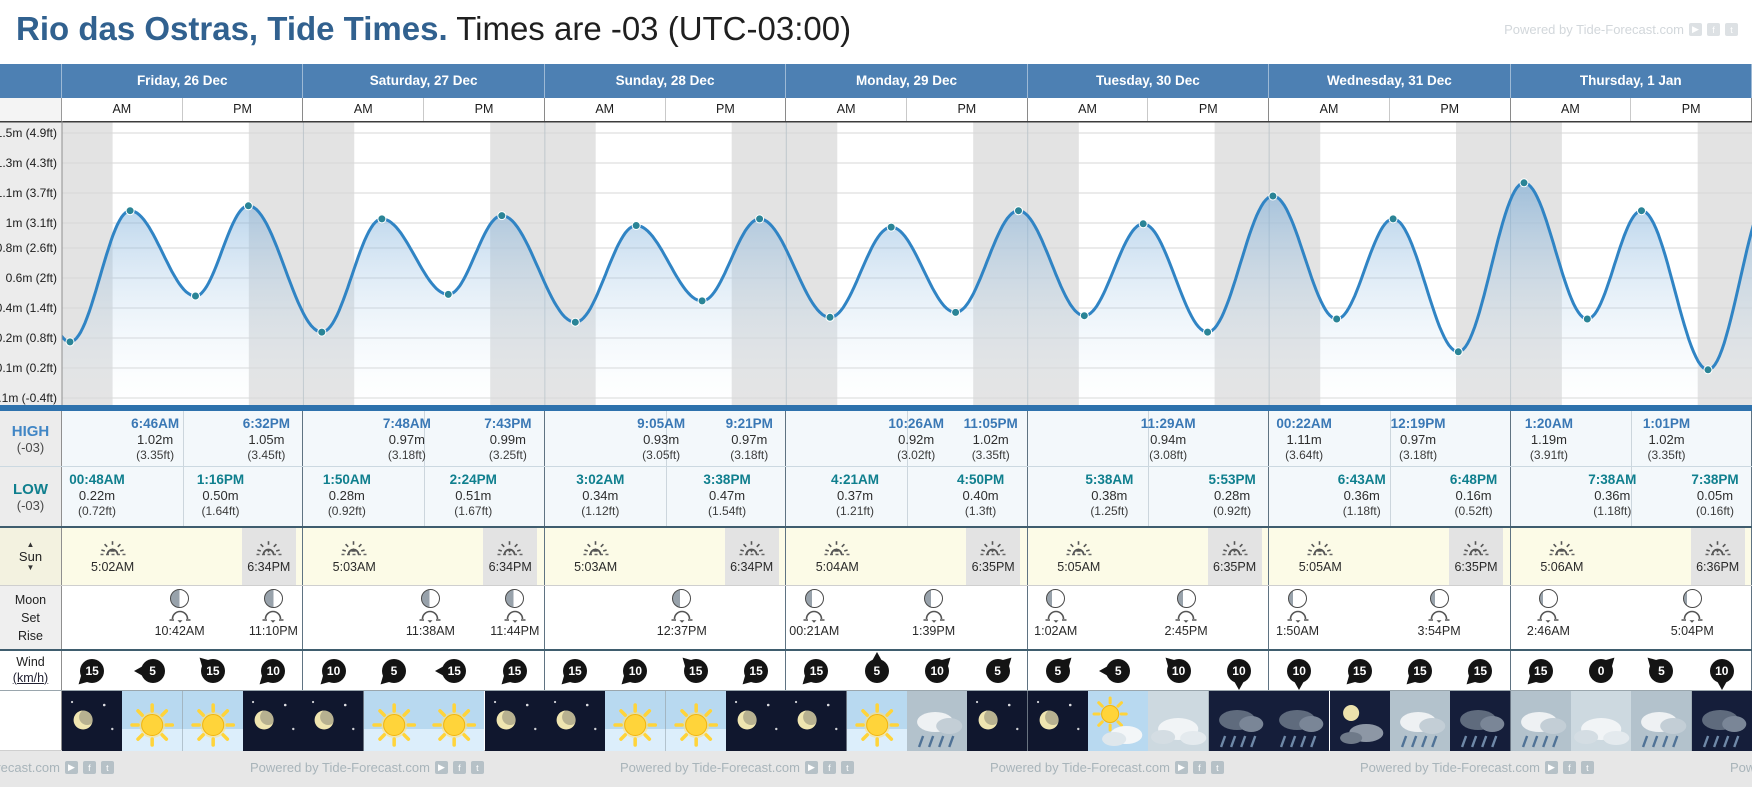 The width and height of the screenshot is (1752, 787). What do you see at coordinates (1548, 423) in the screenshot?
I see `tide-time: 1:20AM` at bounding box center [1548, 423].